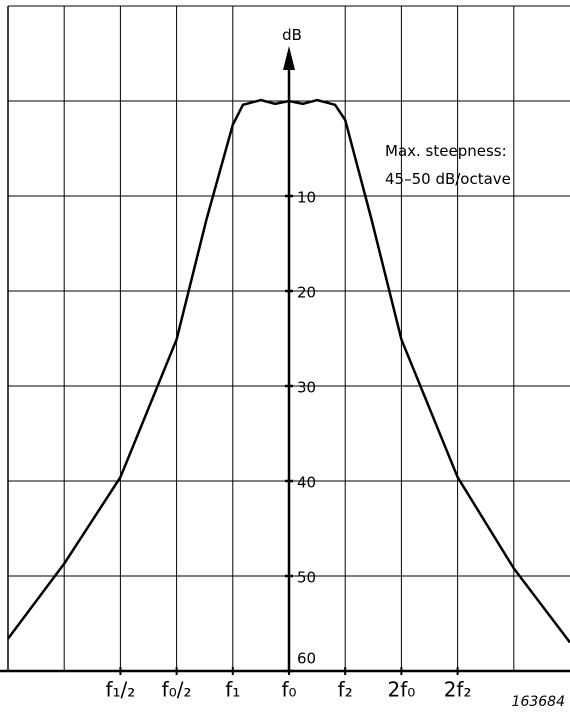 Image resolution: width=570 pixels, height=713 pixels. What do you see at coordinates (306, 483) in the screenshot?
I see `y-tick-label: 40` at bounding box center [306, 483].